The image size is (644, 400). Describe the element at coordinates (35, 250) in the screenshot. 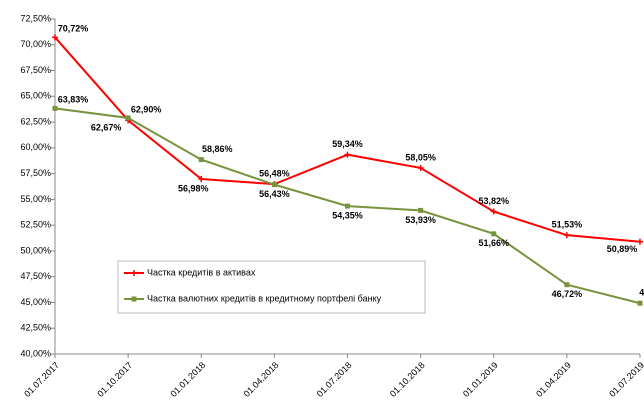

I see `y-tick-label: 50,00%` at that location.